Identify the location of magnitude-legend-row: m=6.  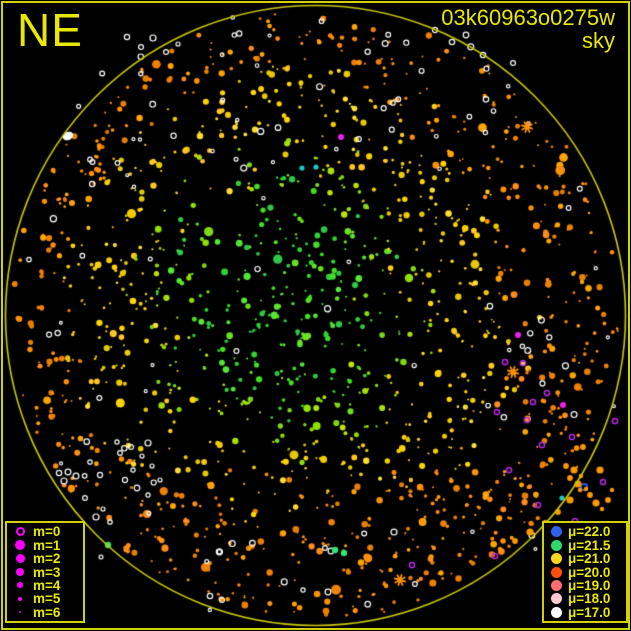
(45, 612).